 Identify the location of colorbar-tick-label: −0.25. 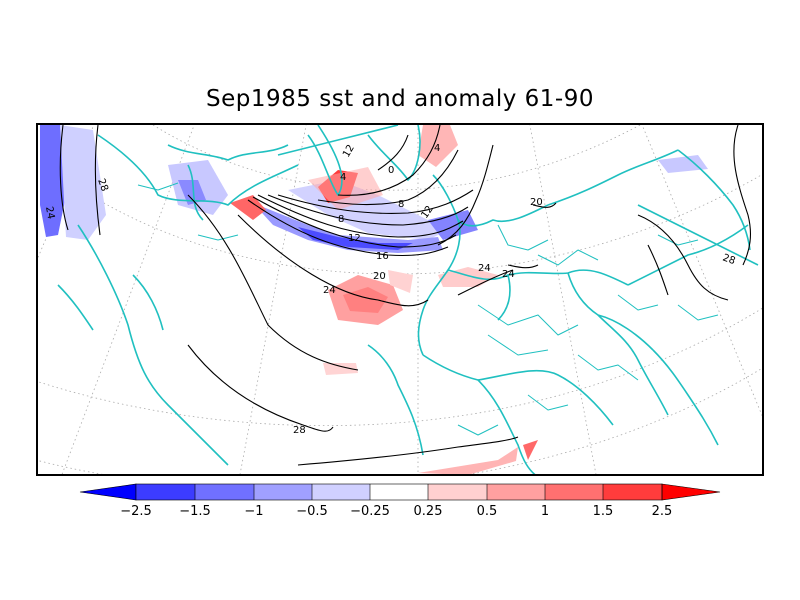
(370, 511).